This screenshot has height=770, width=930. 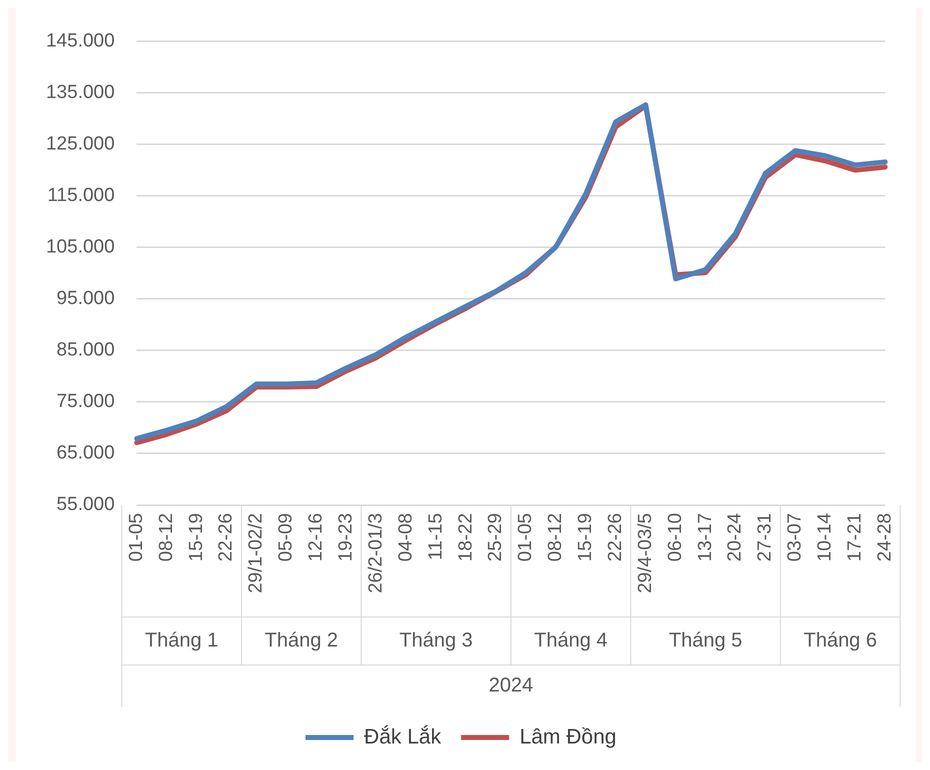 I want to click on x-tick-label: 17-21, so click(x=855, y=537).